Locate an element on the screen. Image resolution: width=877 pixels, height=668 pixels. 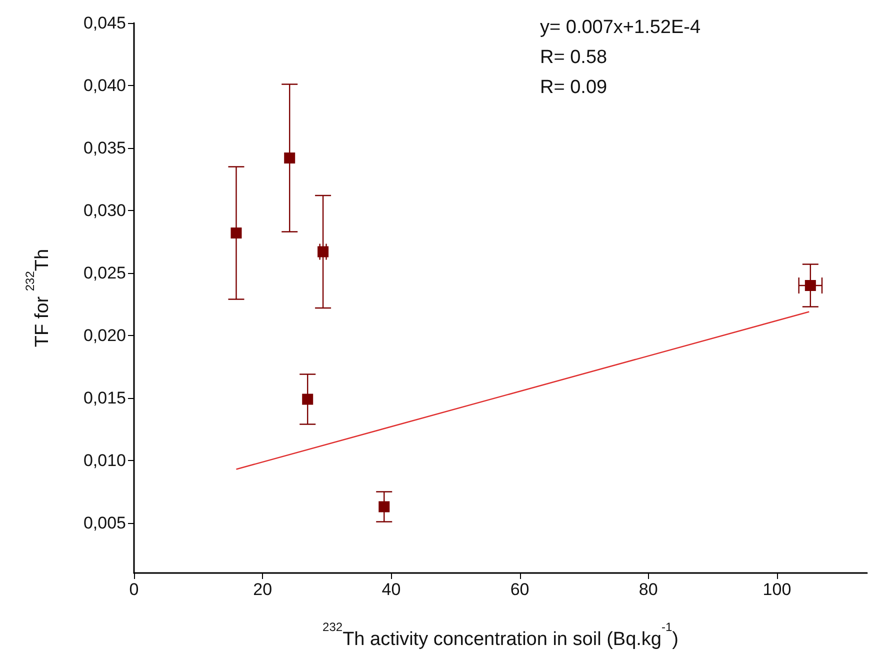
y-tick-label: 0,015 is located at coordinates (104, 398).